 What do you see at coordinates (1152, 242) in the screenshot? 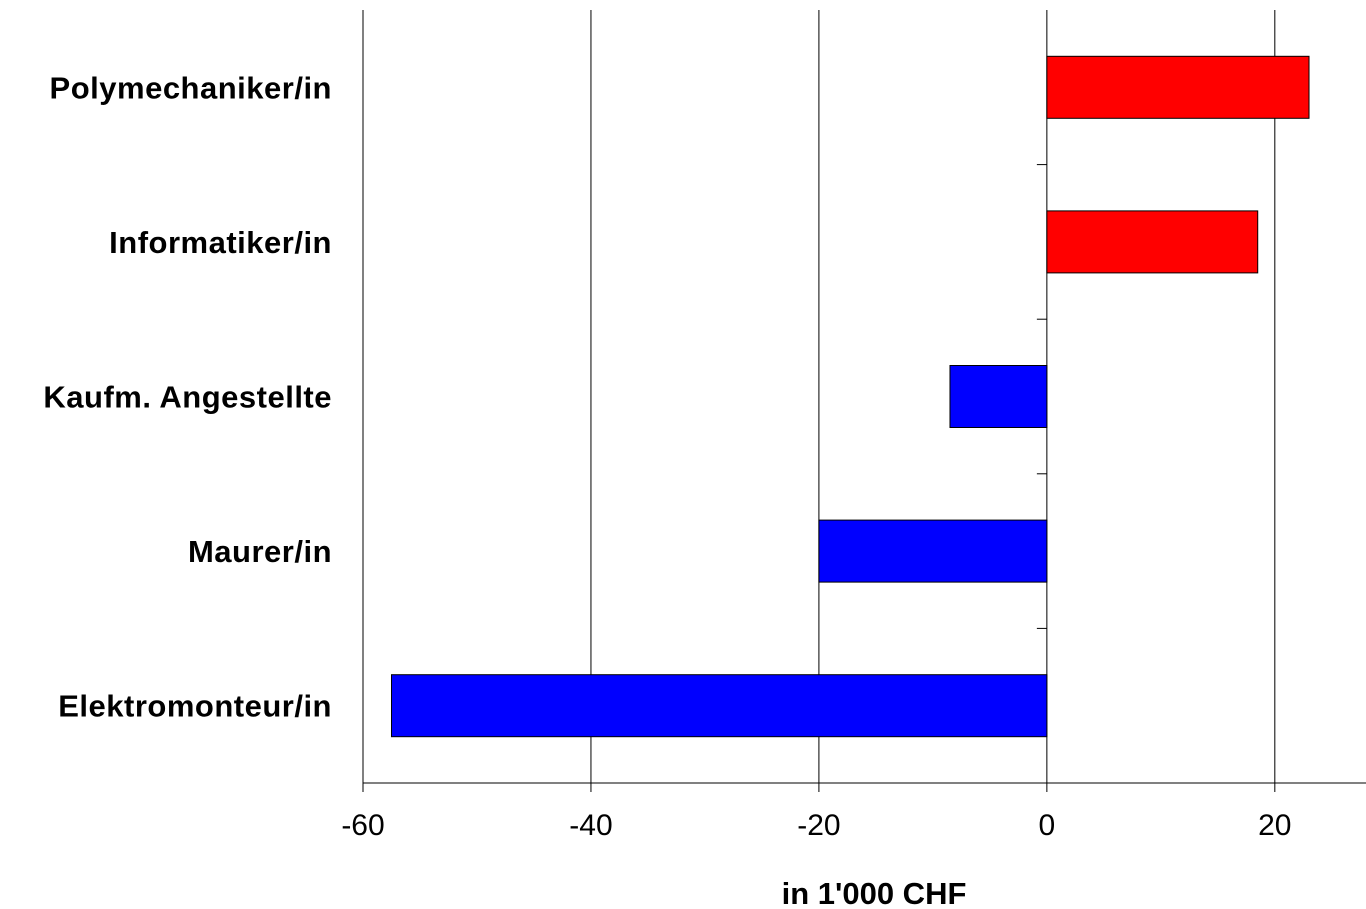
I see `bar-informatiker-in` at bounding box center [1152, 242].